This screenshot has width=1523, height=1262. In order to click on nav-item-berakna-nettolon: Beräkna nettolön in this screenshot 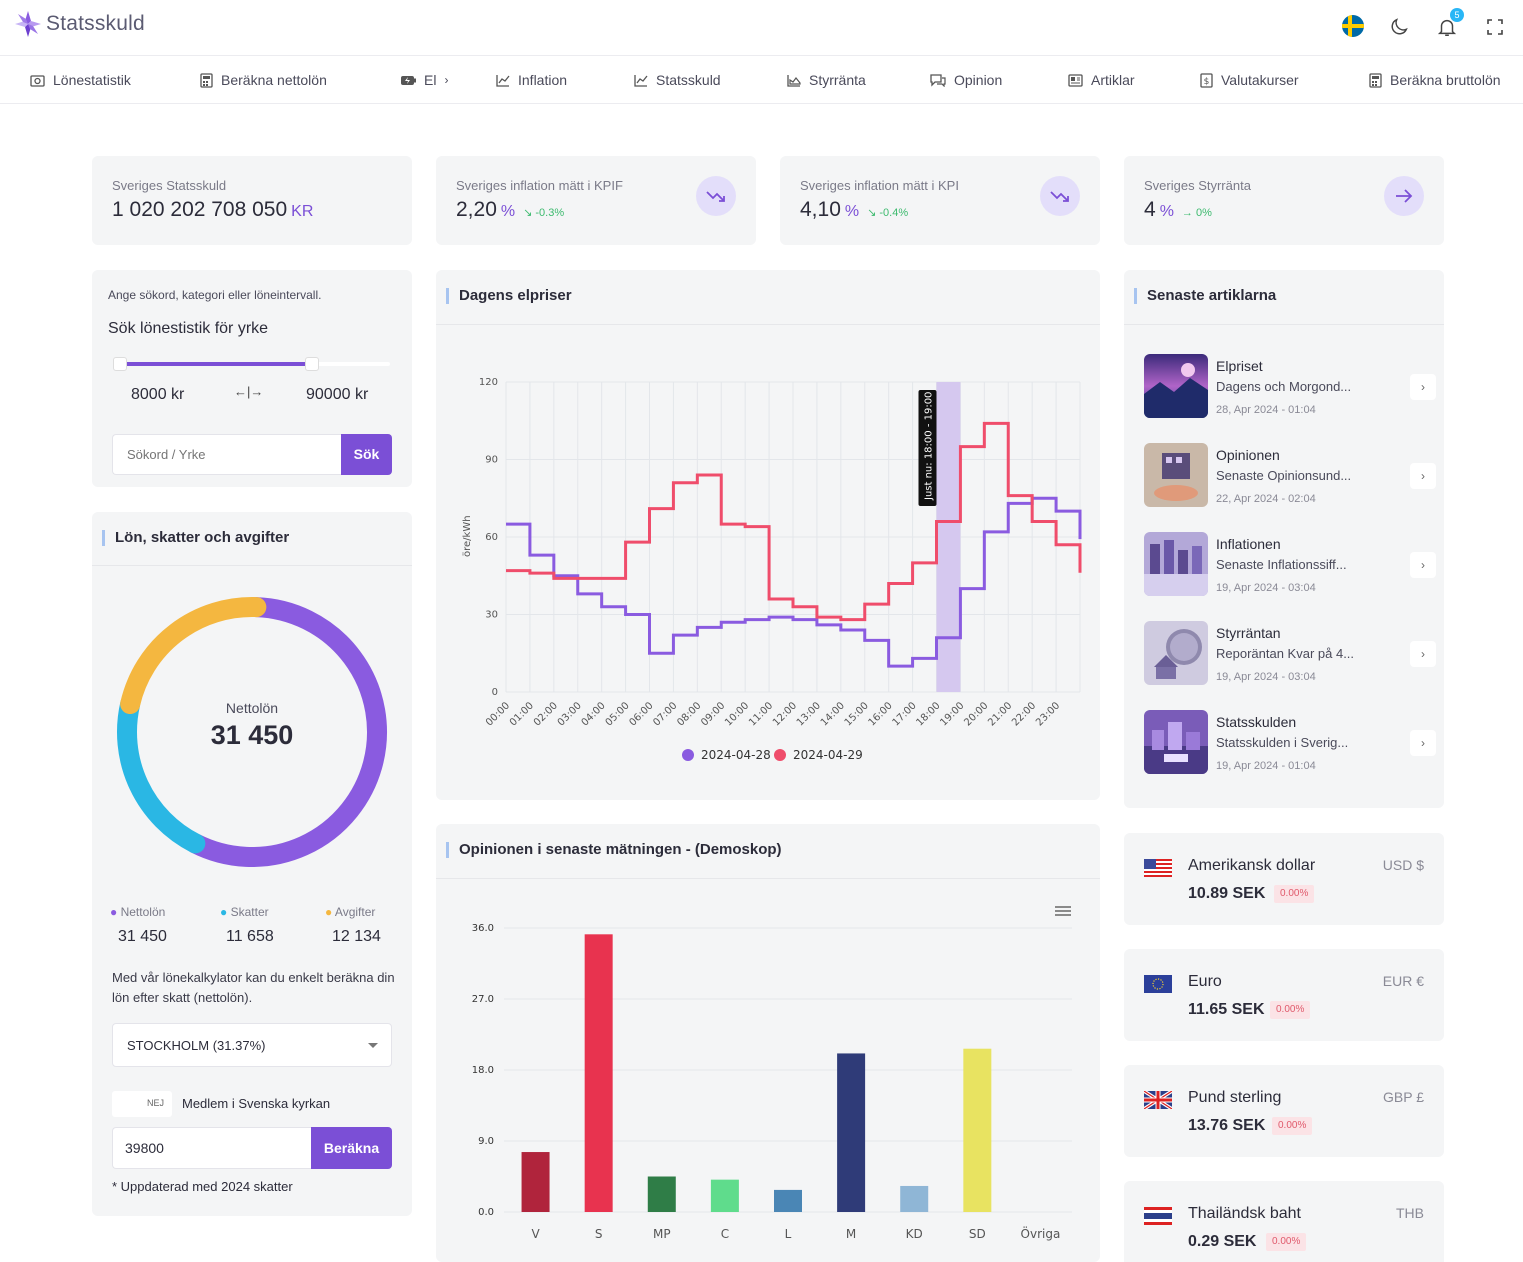, I will do `click(263, 80)`.